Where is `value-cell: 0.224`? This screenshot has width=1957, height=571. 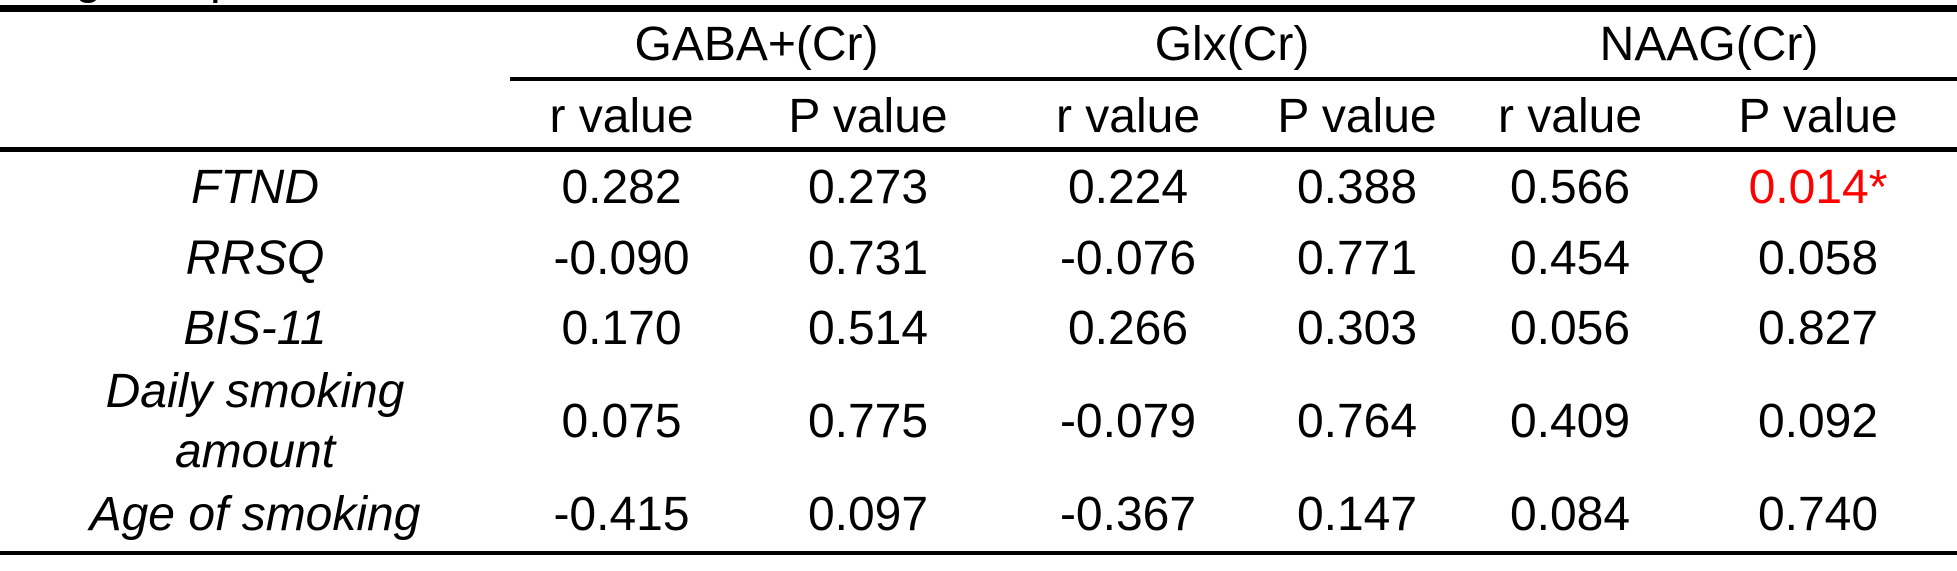
value-cell: 0.224 is located at coordinates (1128, 187).